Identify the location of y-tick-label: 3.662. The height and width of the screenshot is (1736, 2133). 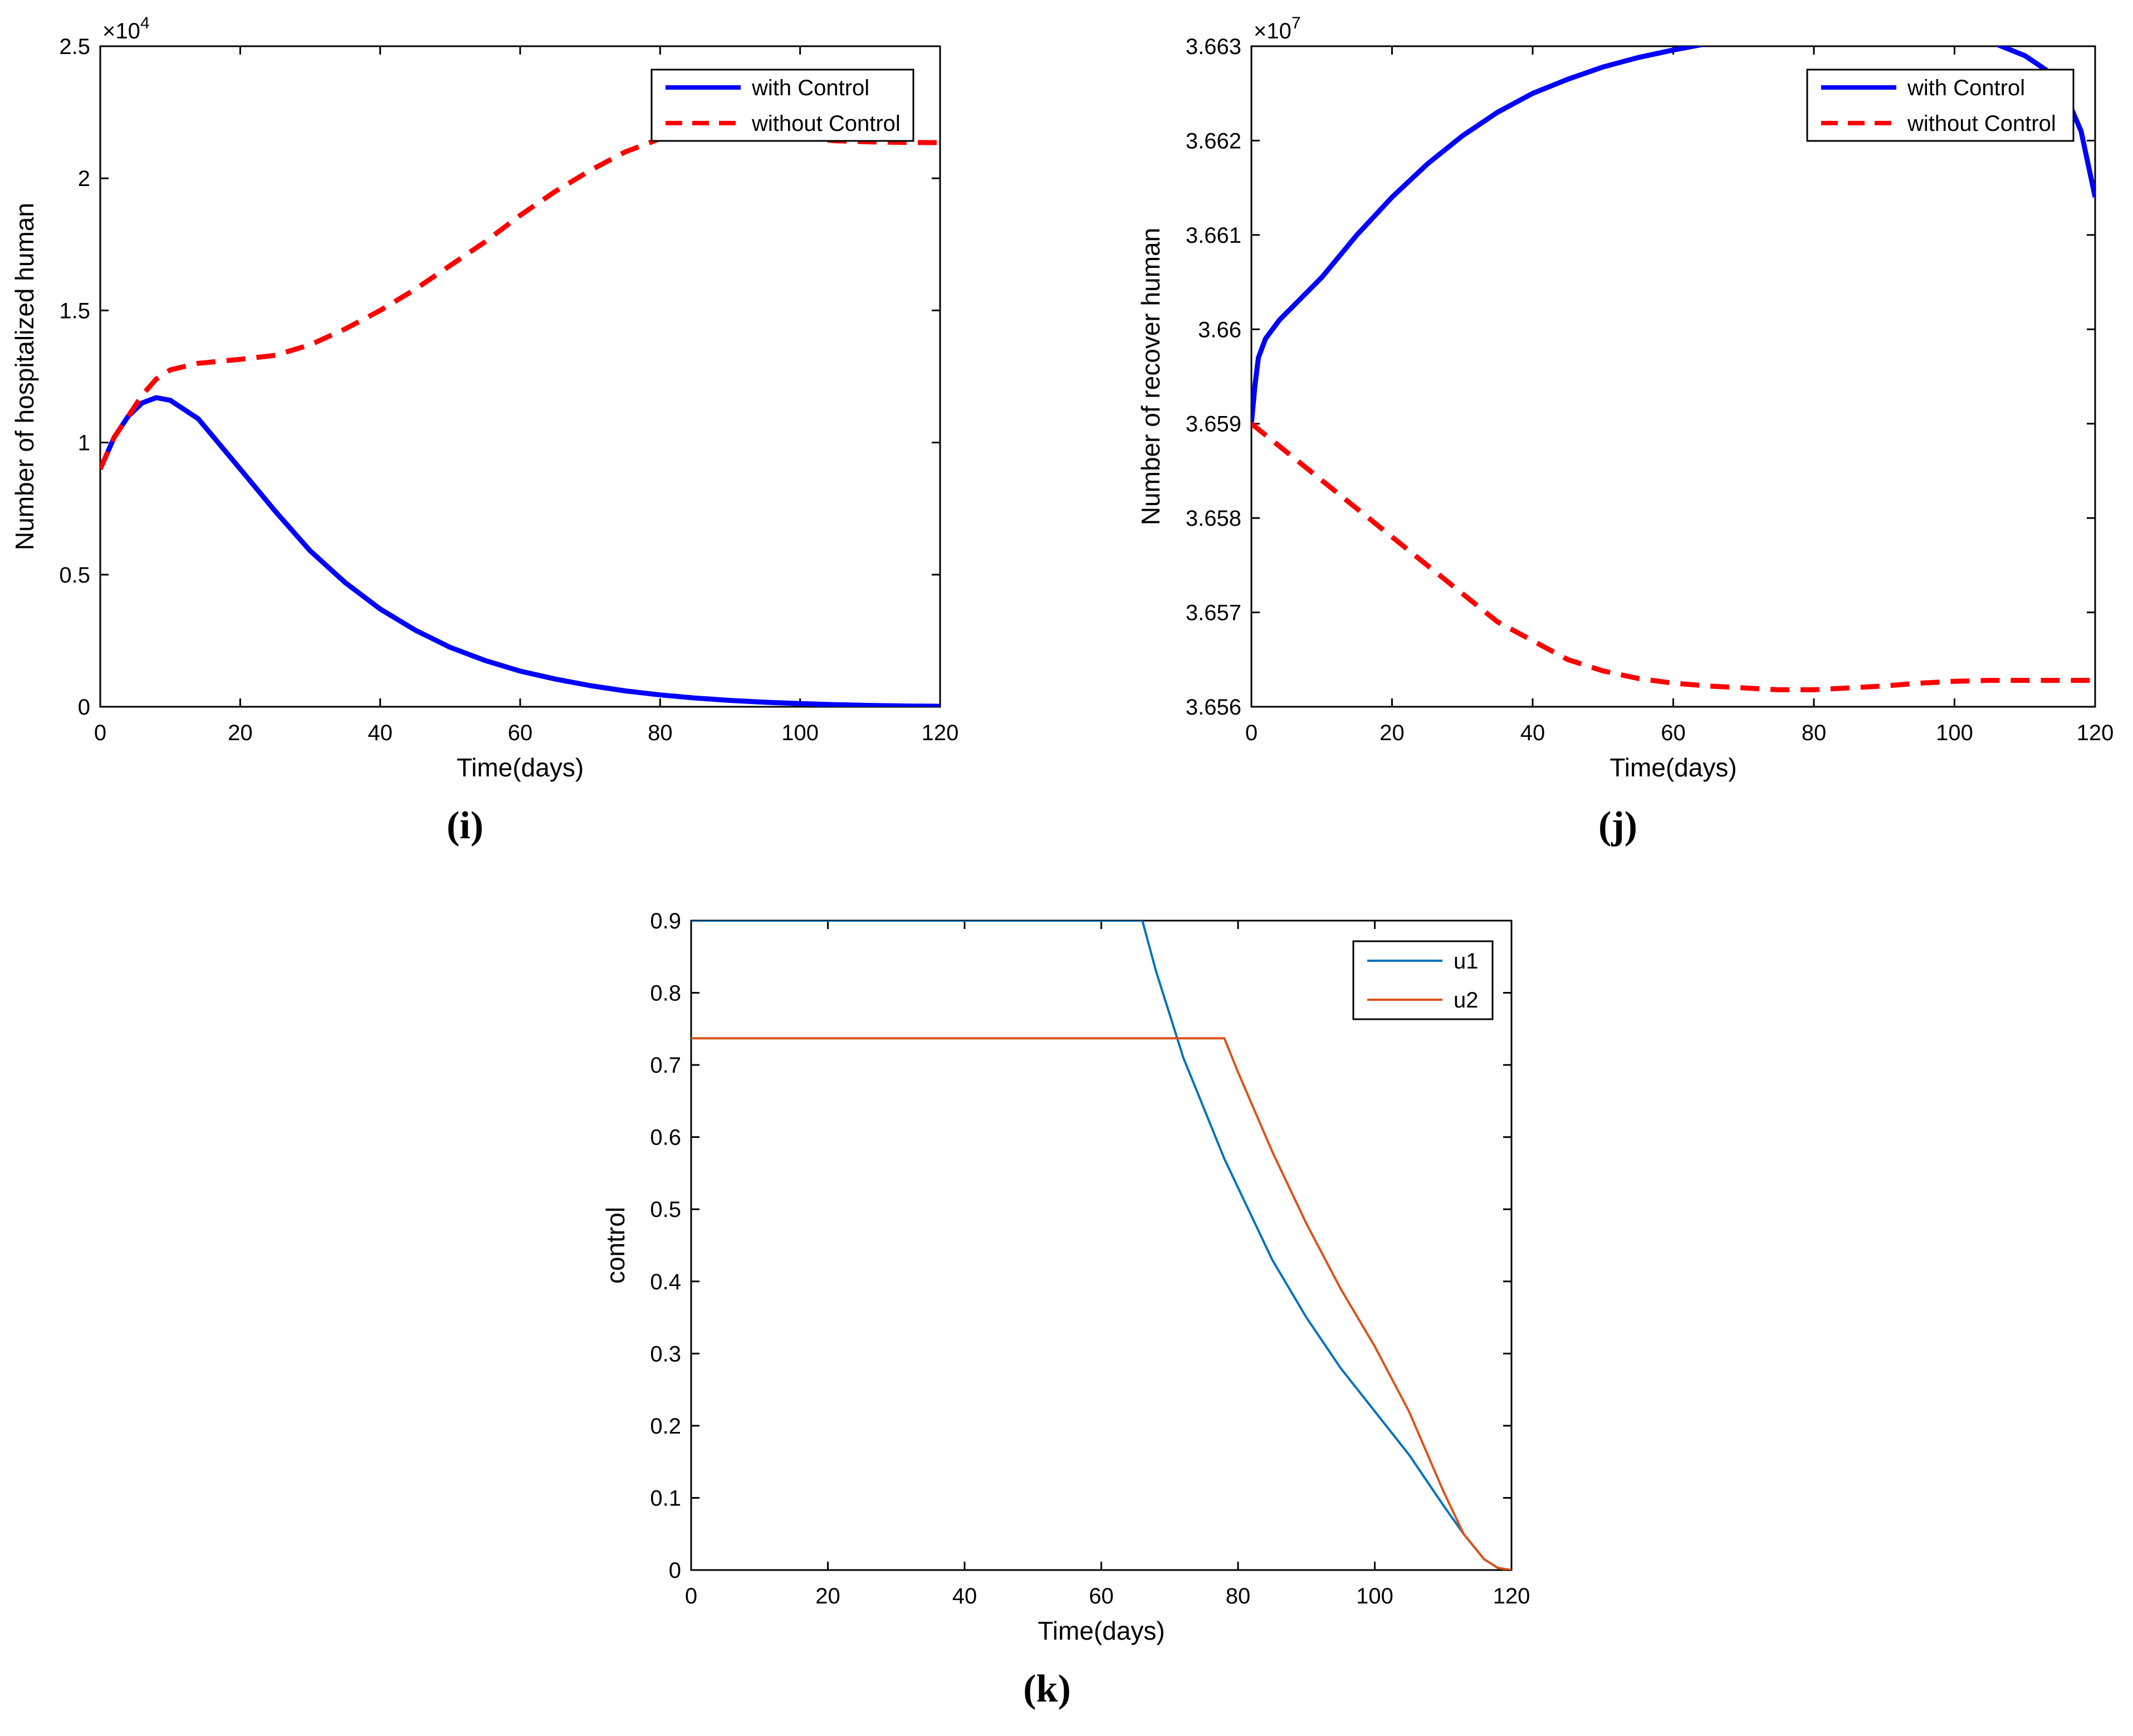
(1214, 141).